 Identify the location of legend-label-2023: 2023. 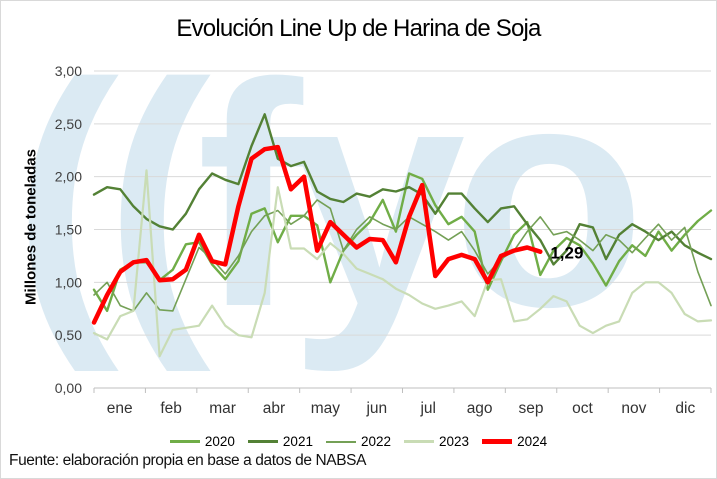
(454, 441).